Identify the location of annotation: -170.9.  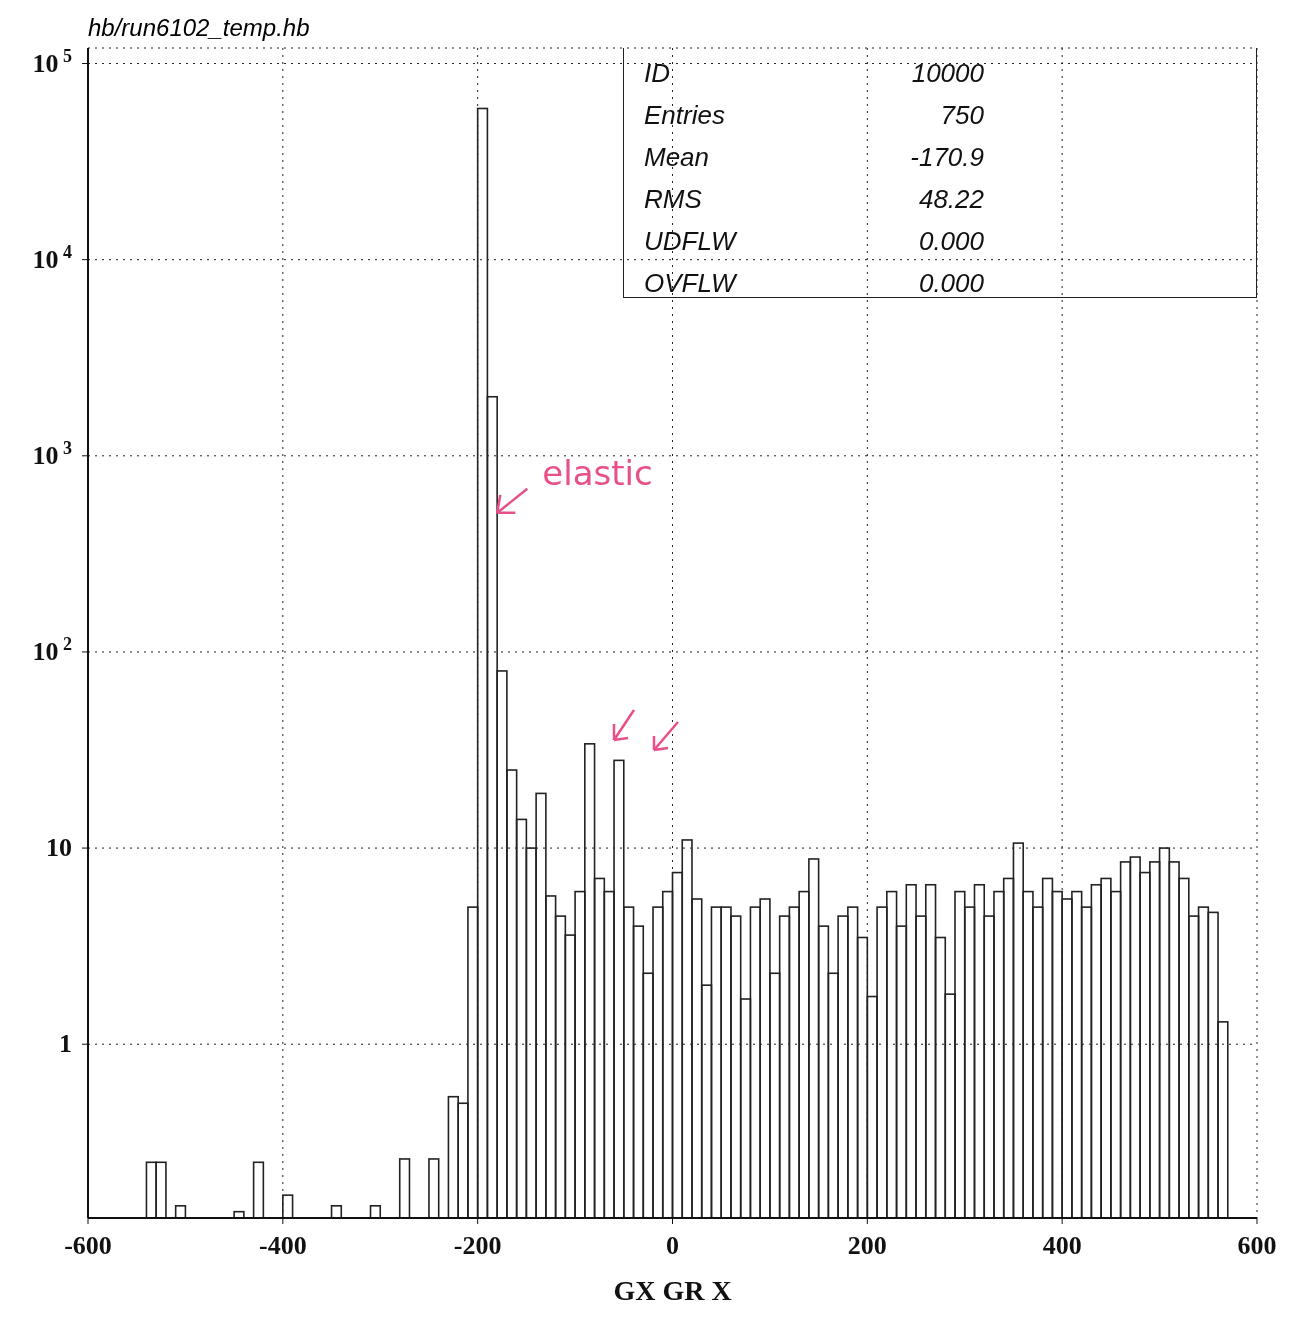
(947, 157).